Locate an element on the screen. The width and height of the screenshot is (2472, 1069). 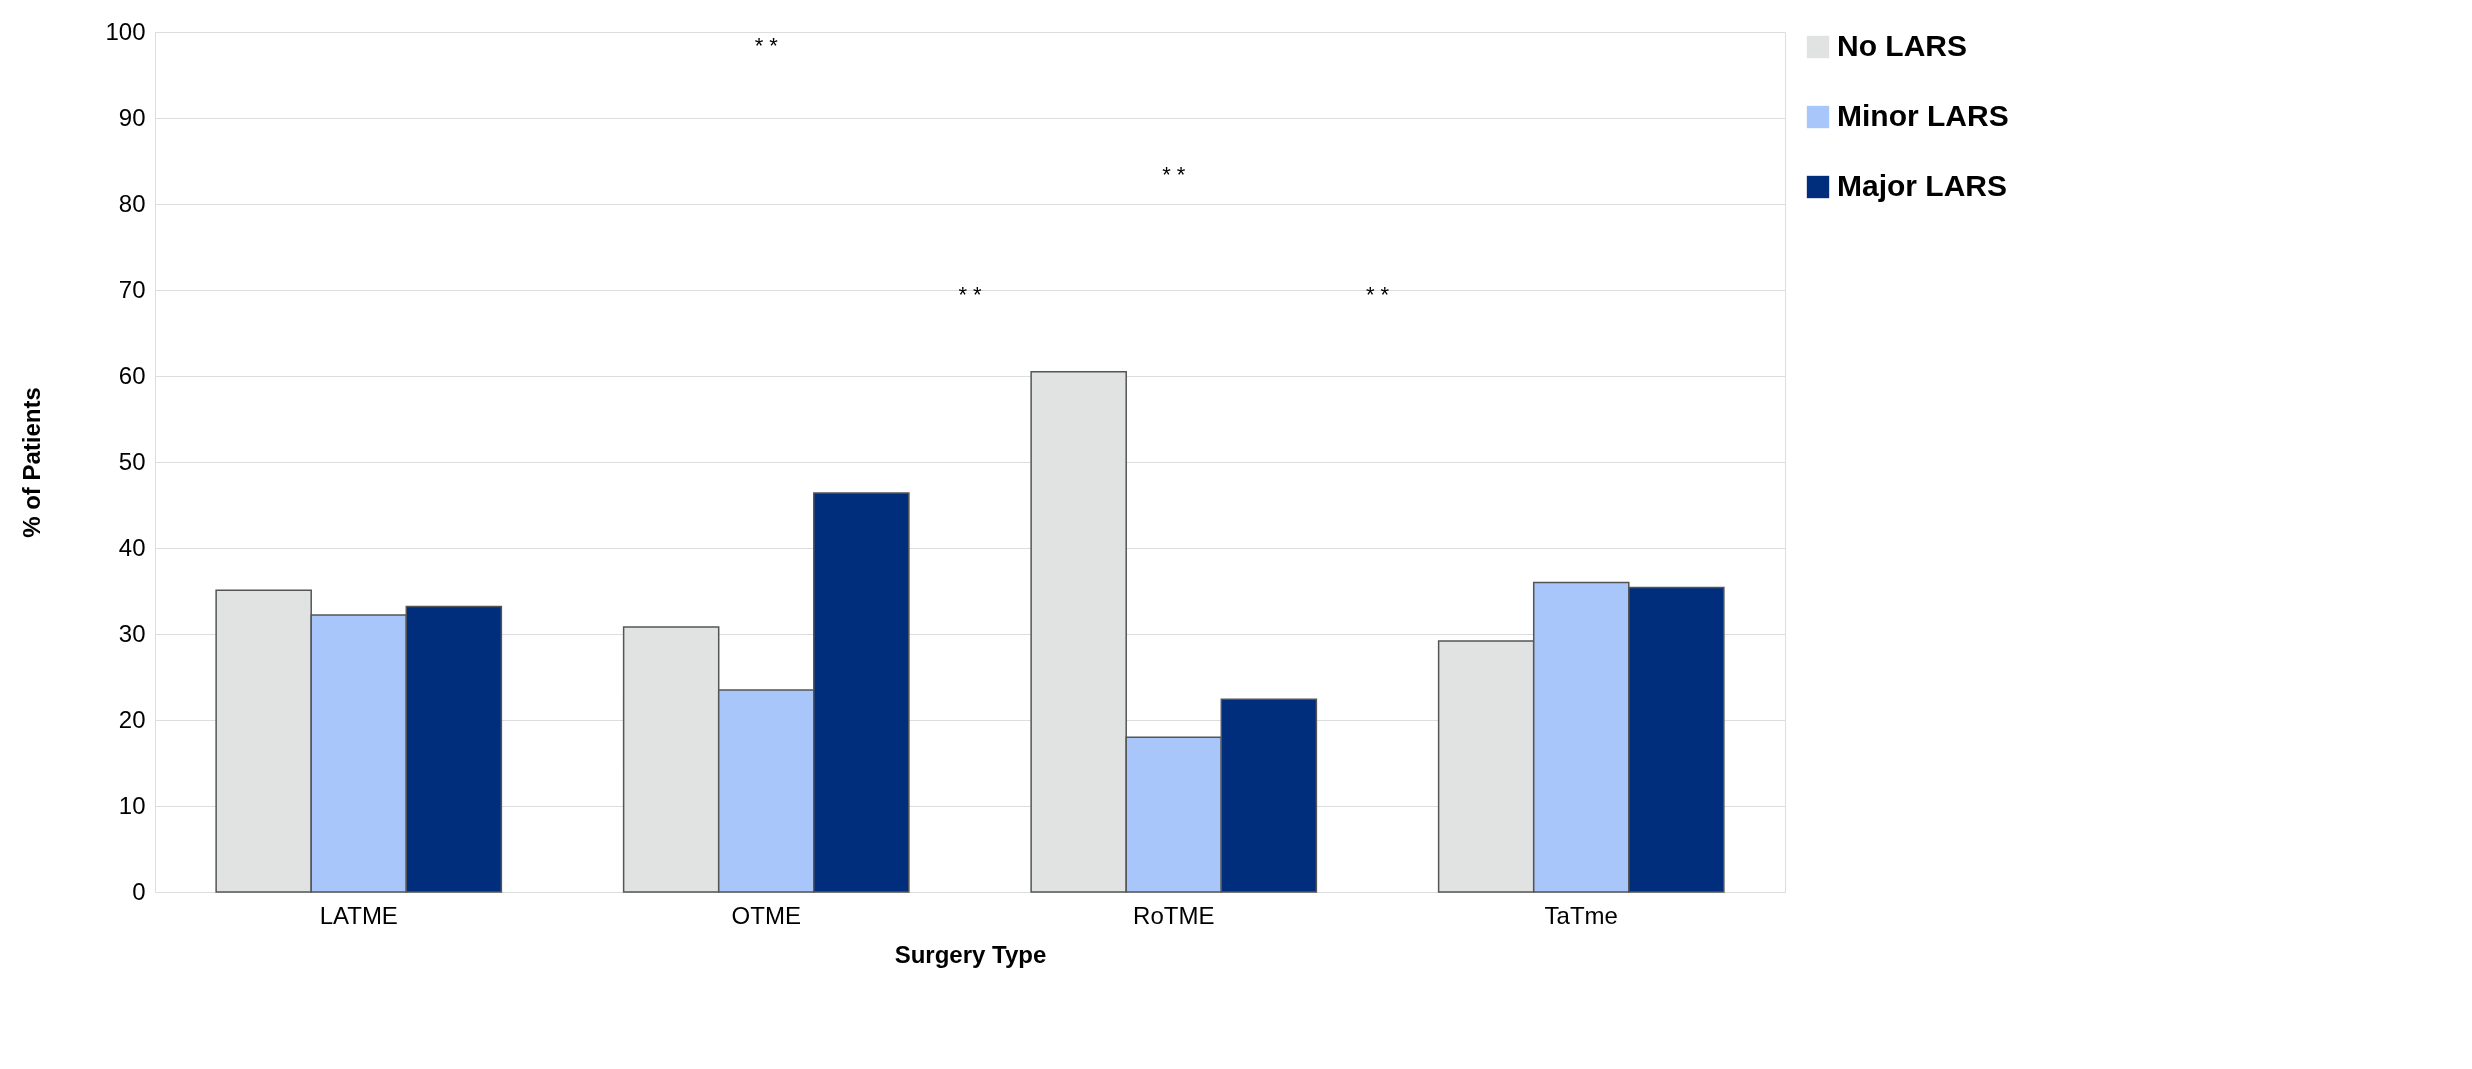
y-tick-label: 60 is located at coordinates (132, 375).